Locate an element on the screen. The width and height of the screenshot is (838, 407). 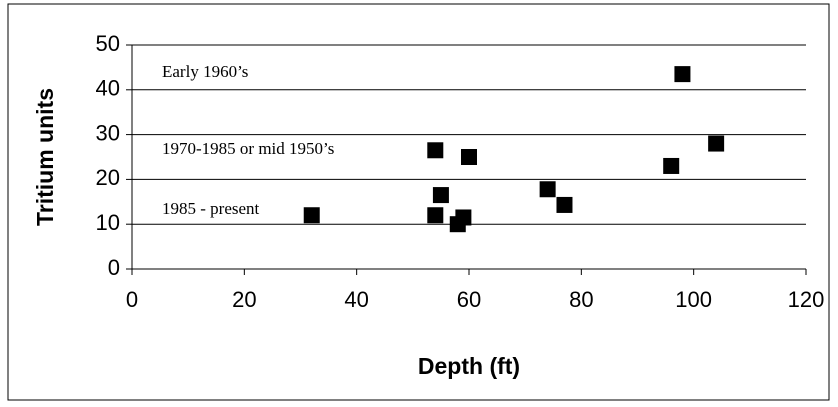
annotation: 1985 - present is located at coordinates (211, 208).